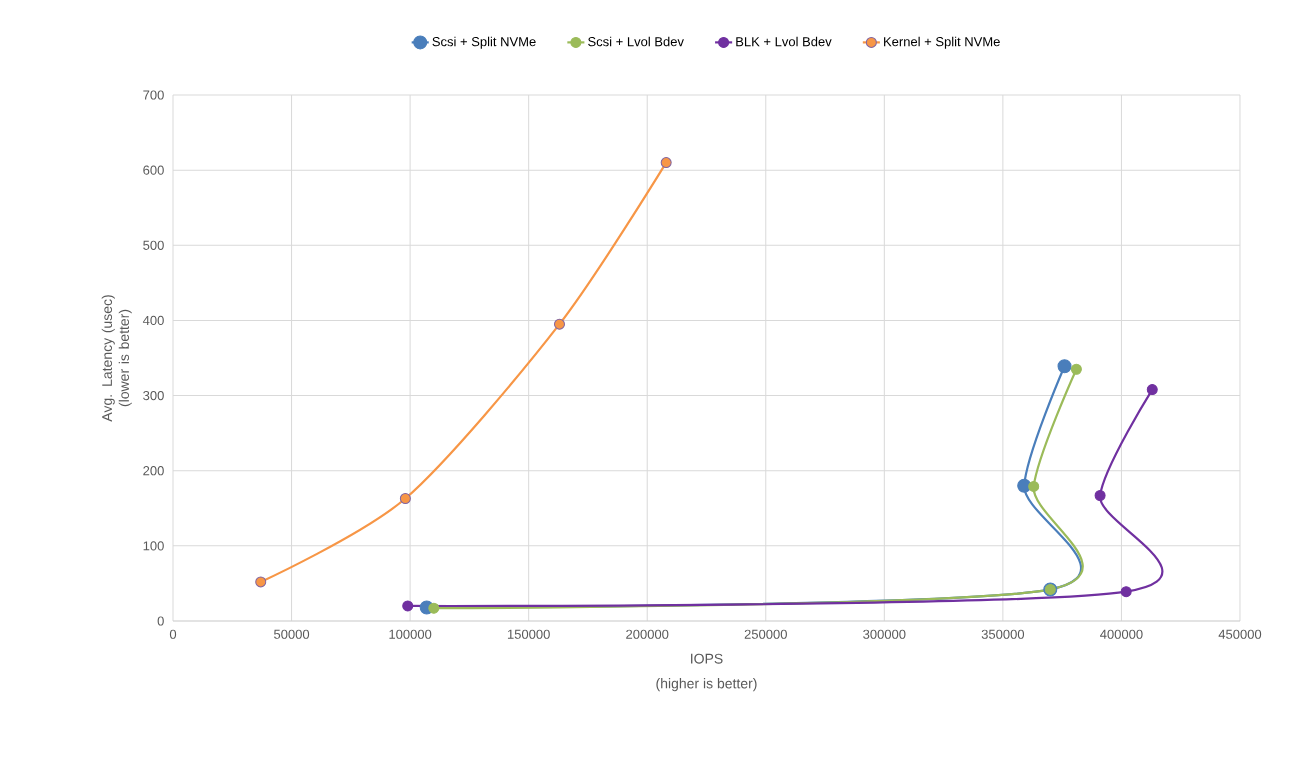 This screenshot has width=1307, height=767. Describe the element at coordinates (153, 245) in the screenshot. I see `y-tick-label: 500` at that location.